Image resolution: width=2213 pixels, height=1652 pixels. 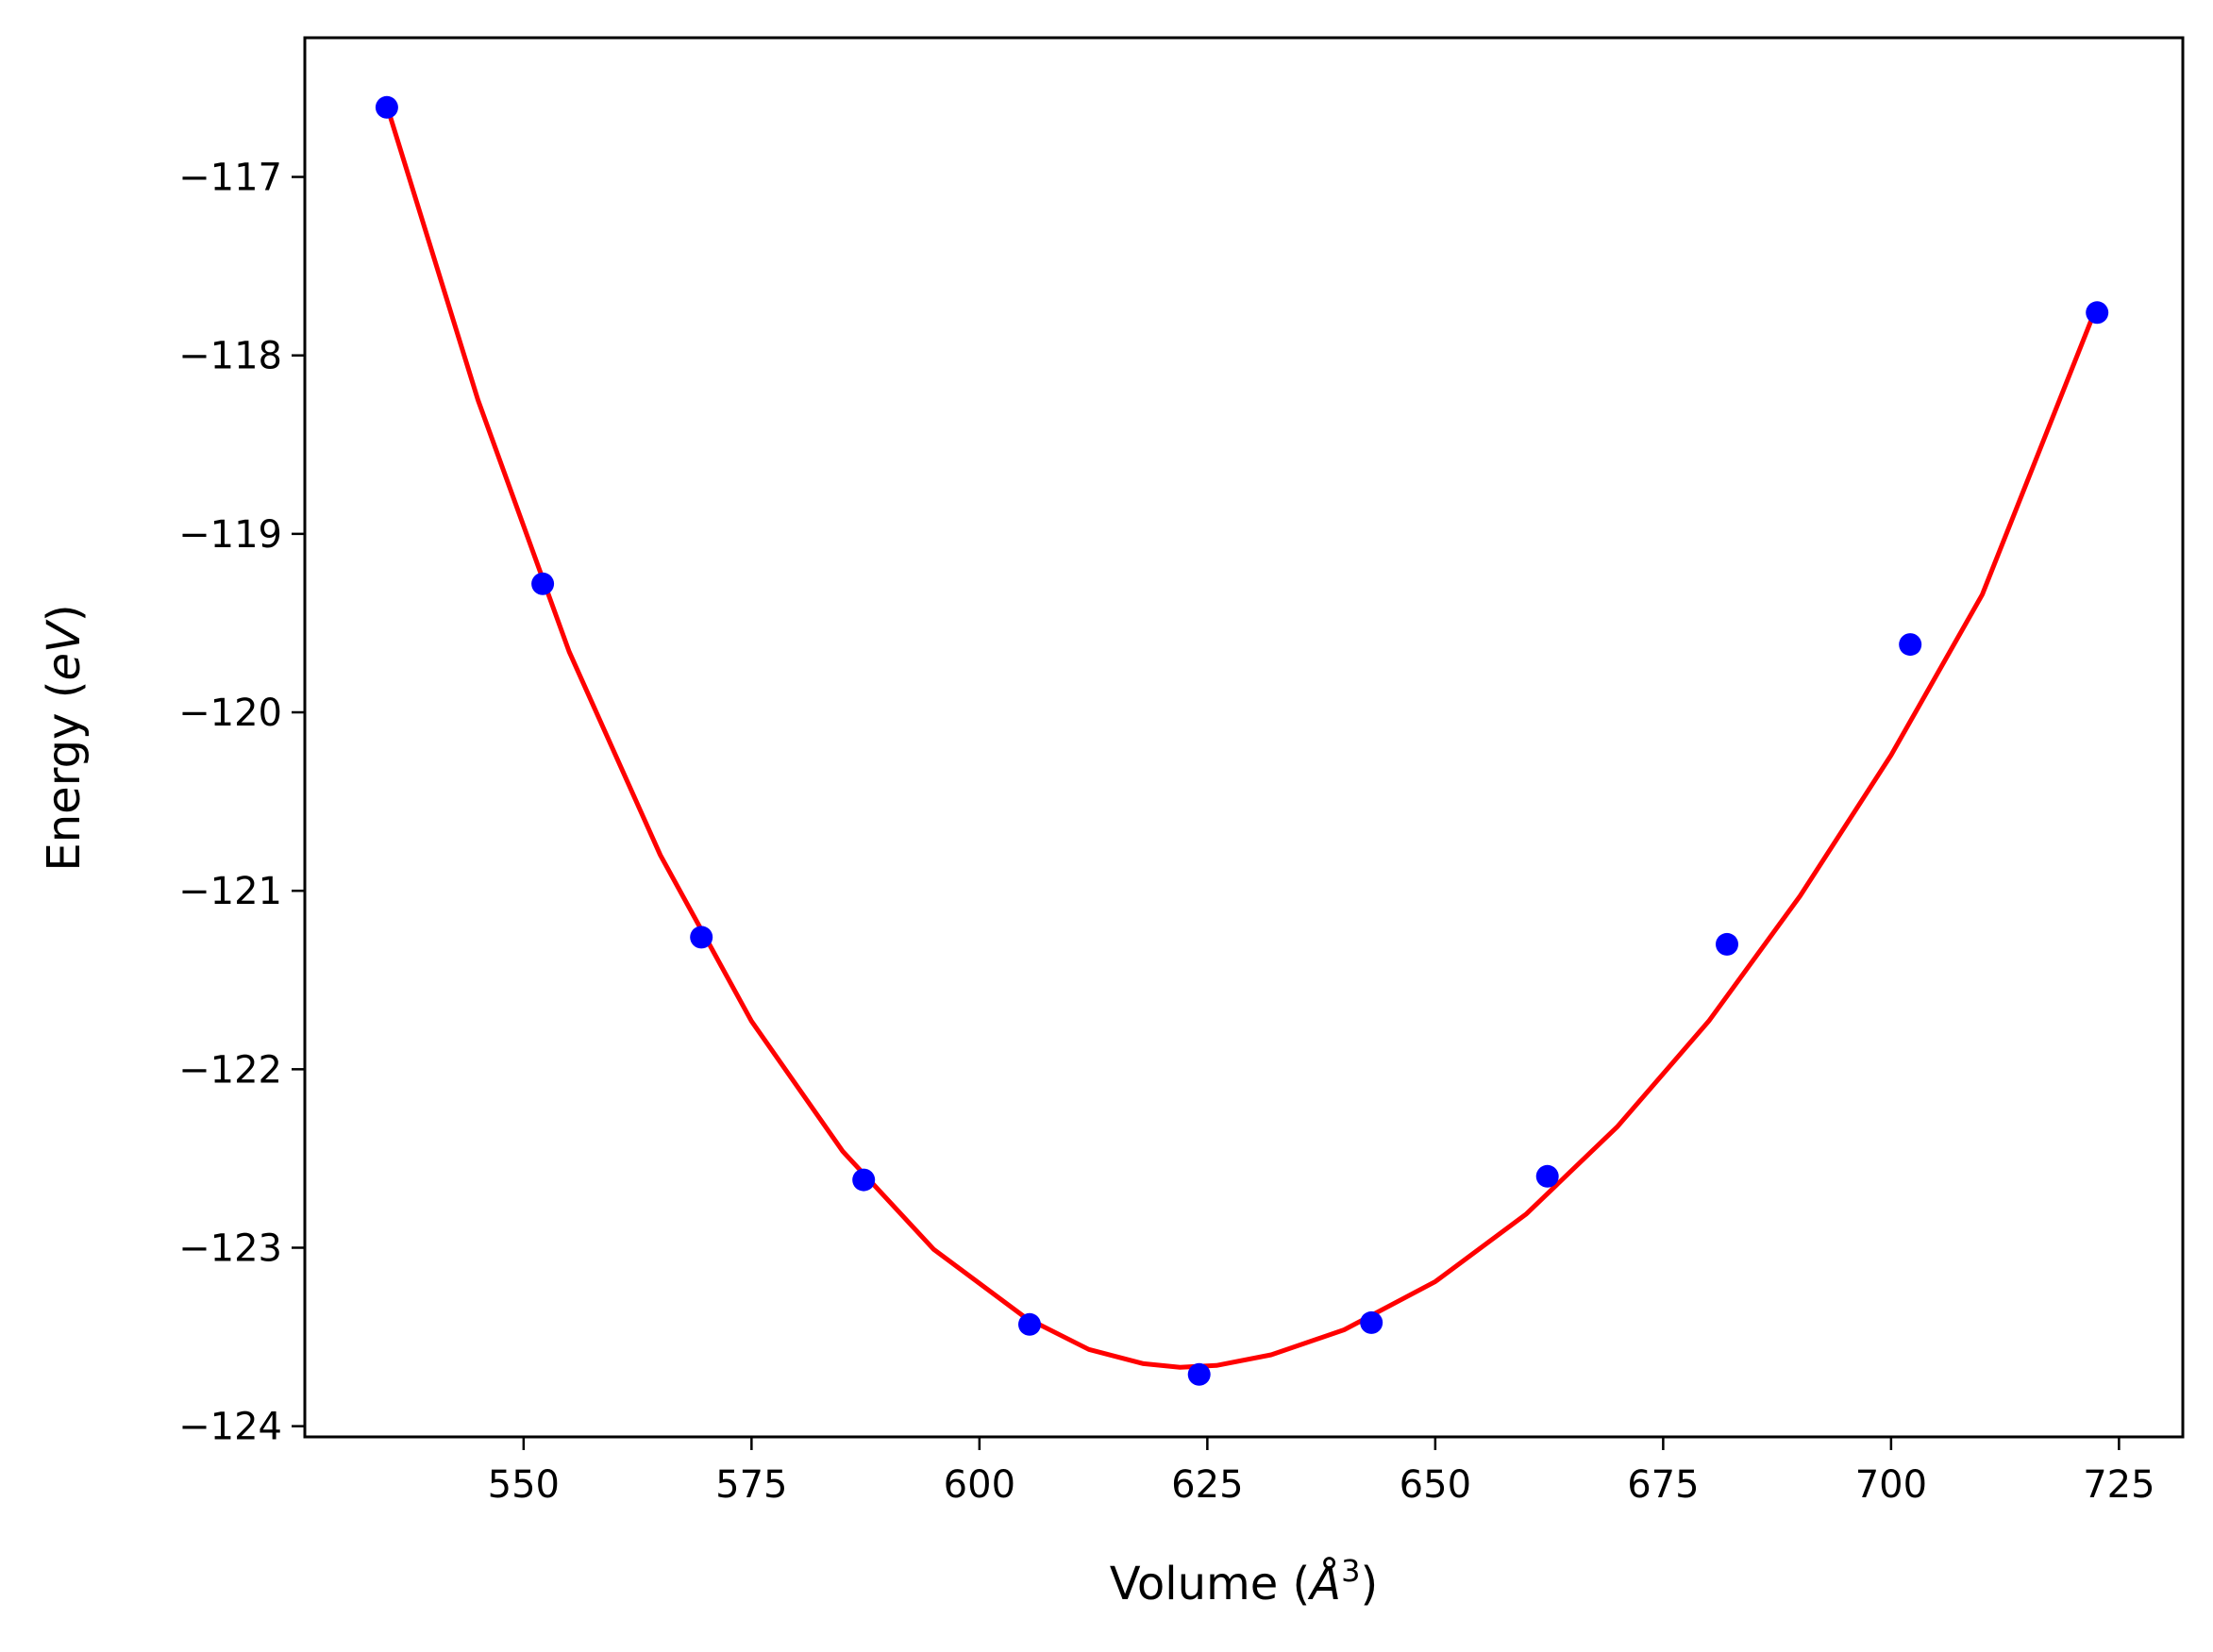 What do you see at coordinates (524, 1485) in the screenshot?
I see `x-tick-label: 550` at bounding box center [524, 1485].